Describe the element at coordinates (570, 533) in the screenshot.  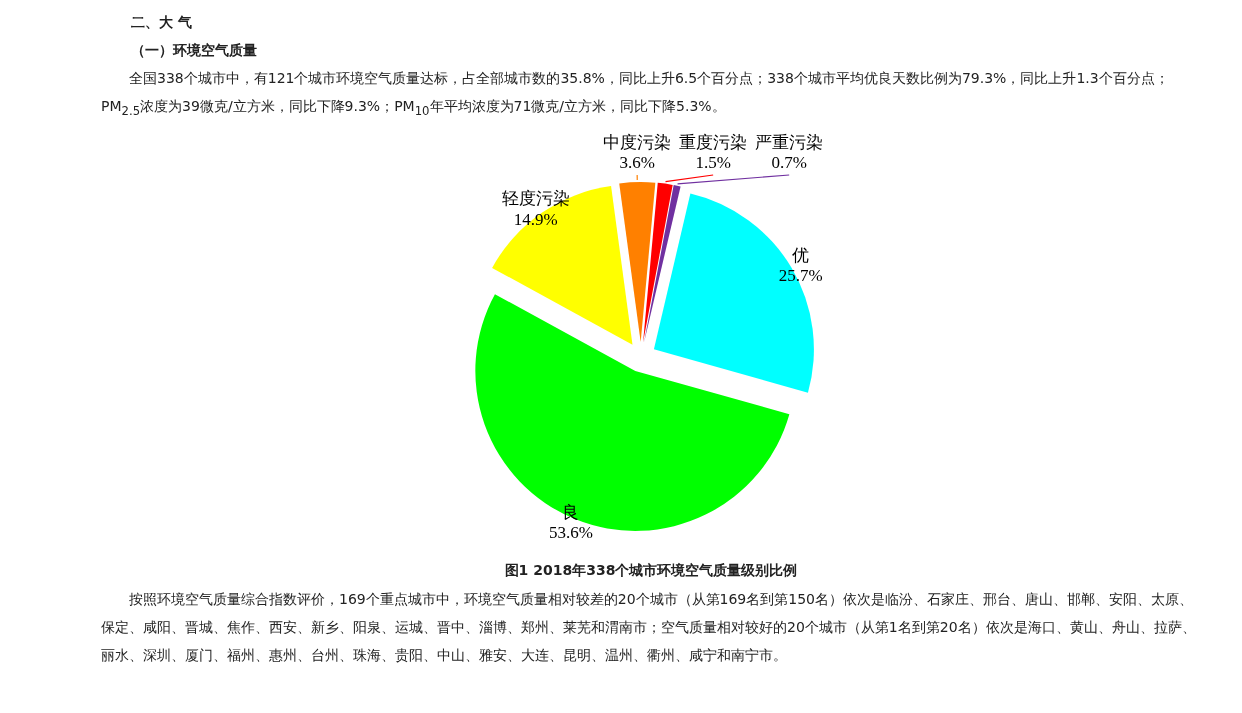
I see `data-label: 53.6%` at that location.